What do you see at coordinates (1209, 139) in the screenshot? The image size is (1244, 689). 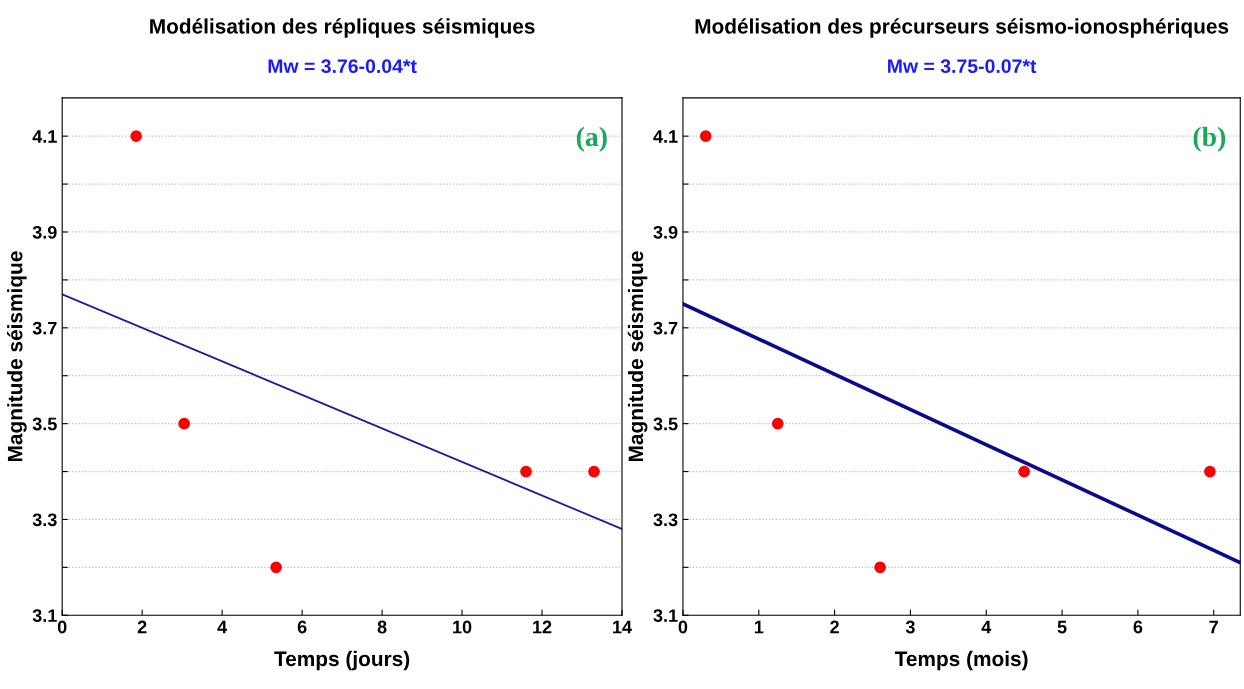 I see `annotation: (b)` at bounding box center [1209, 139].